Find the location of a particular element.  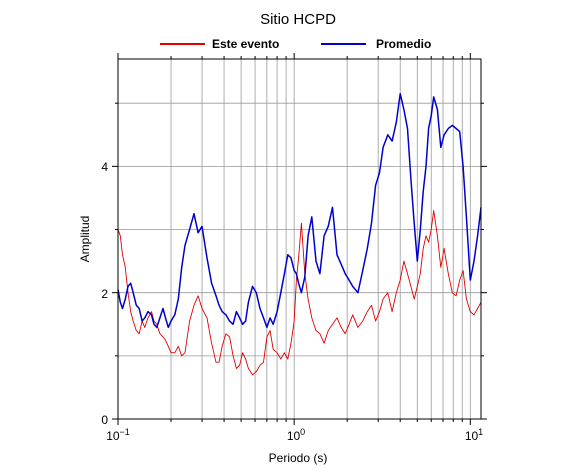

legend-label-promedio: Promedio is located at coordinates (403, 44).